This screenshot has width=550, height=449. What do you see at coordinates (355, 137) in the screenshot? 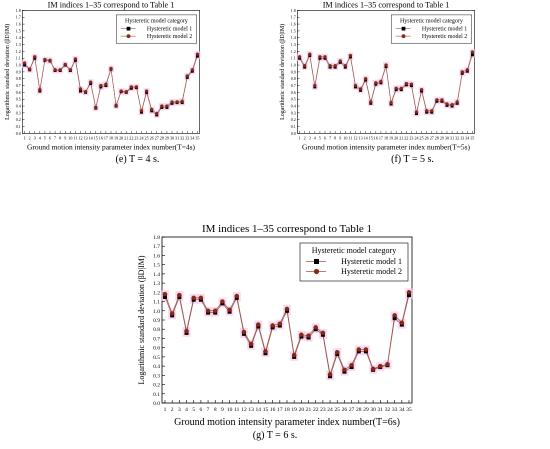
I see `x-tick-label: 12` at bounding box center [355, 137].